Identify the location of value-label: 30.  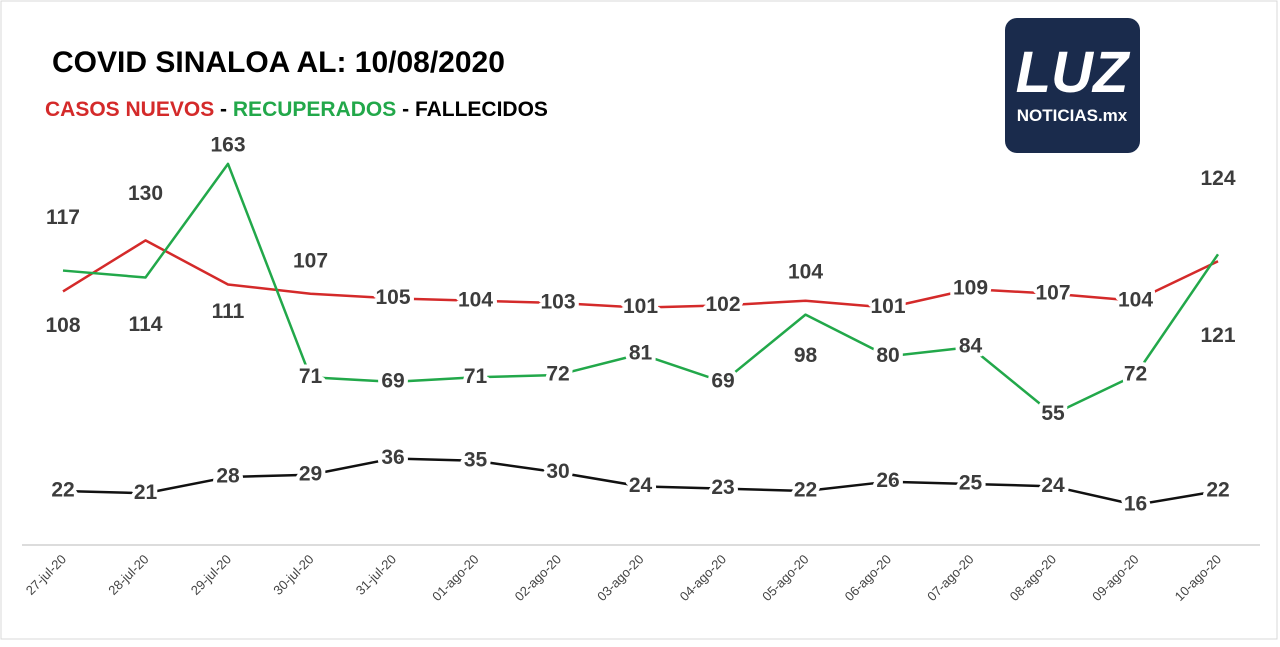
(557, 471).